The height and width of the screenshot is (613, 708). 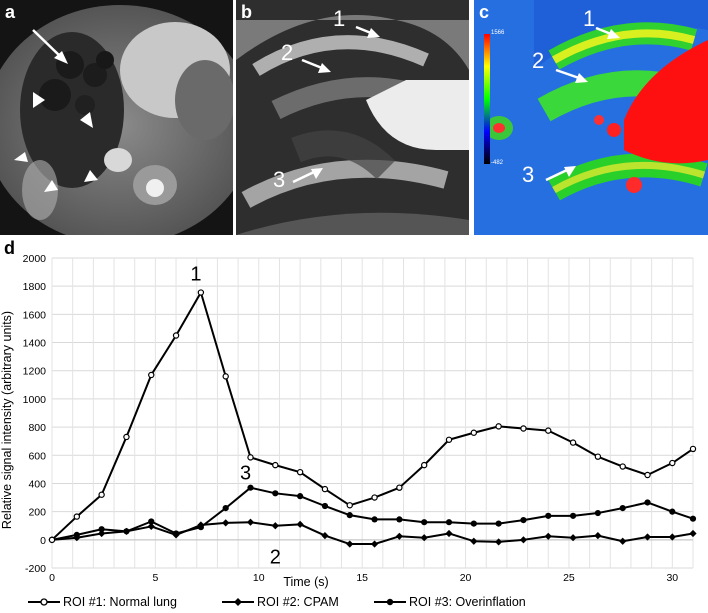 What do you see at coordinates (37, 513) in the screenshot?
I see `y-tick-label: 200` at bounding box center [37, 513].